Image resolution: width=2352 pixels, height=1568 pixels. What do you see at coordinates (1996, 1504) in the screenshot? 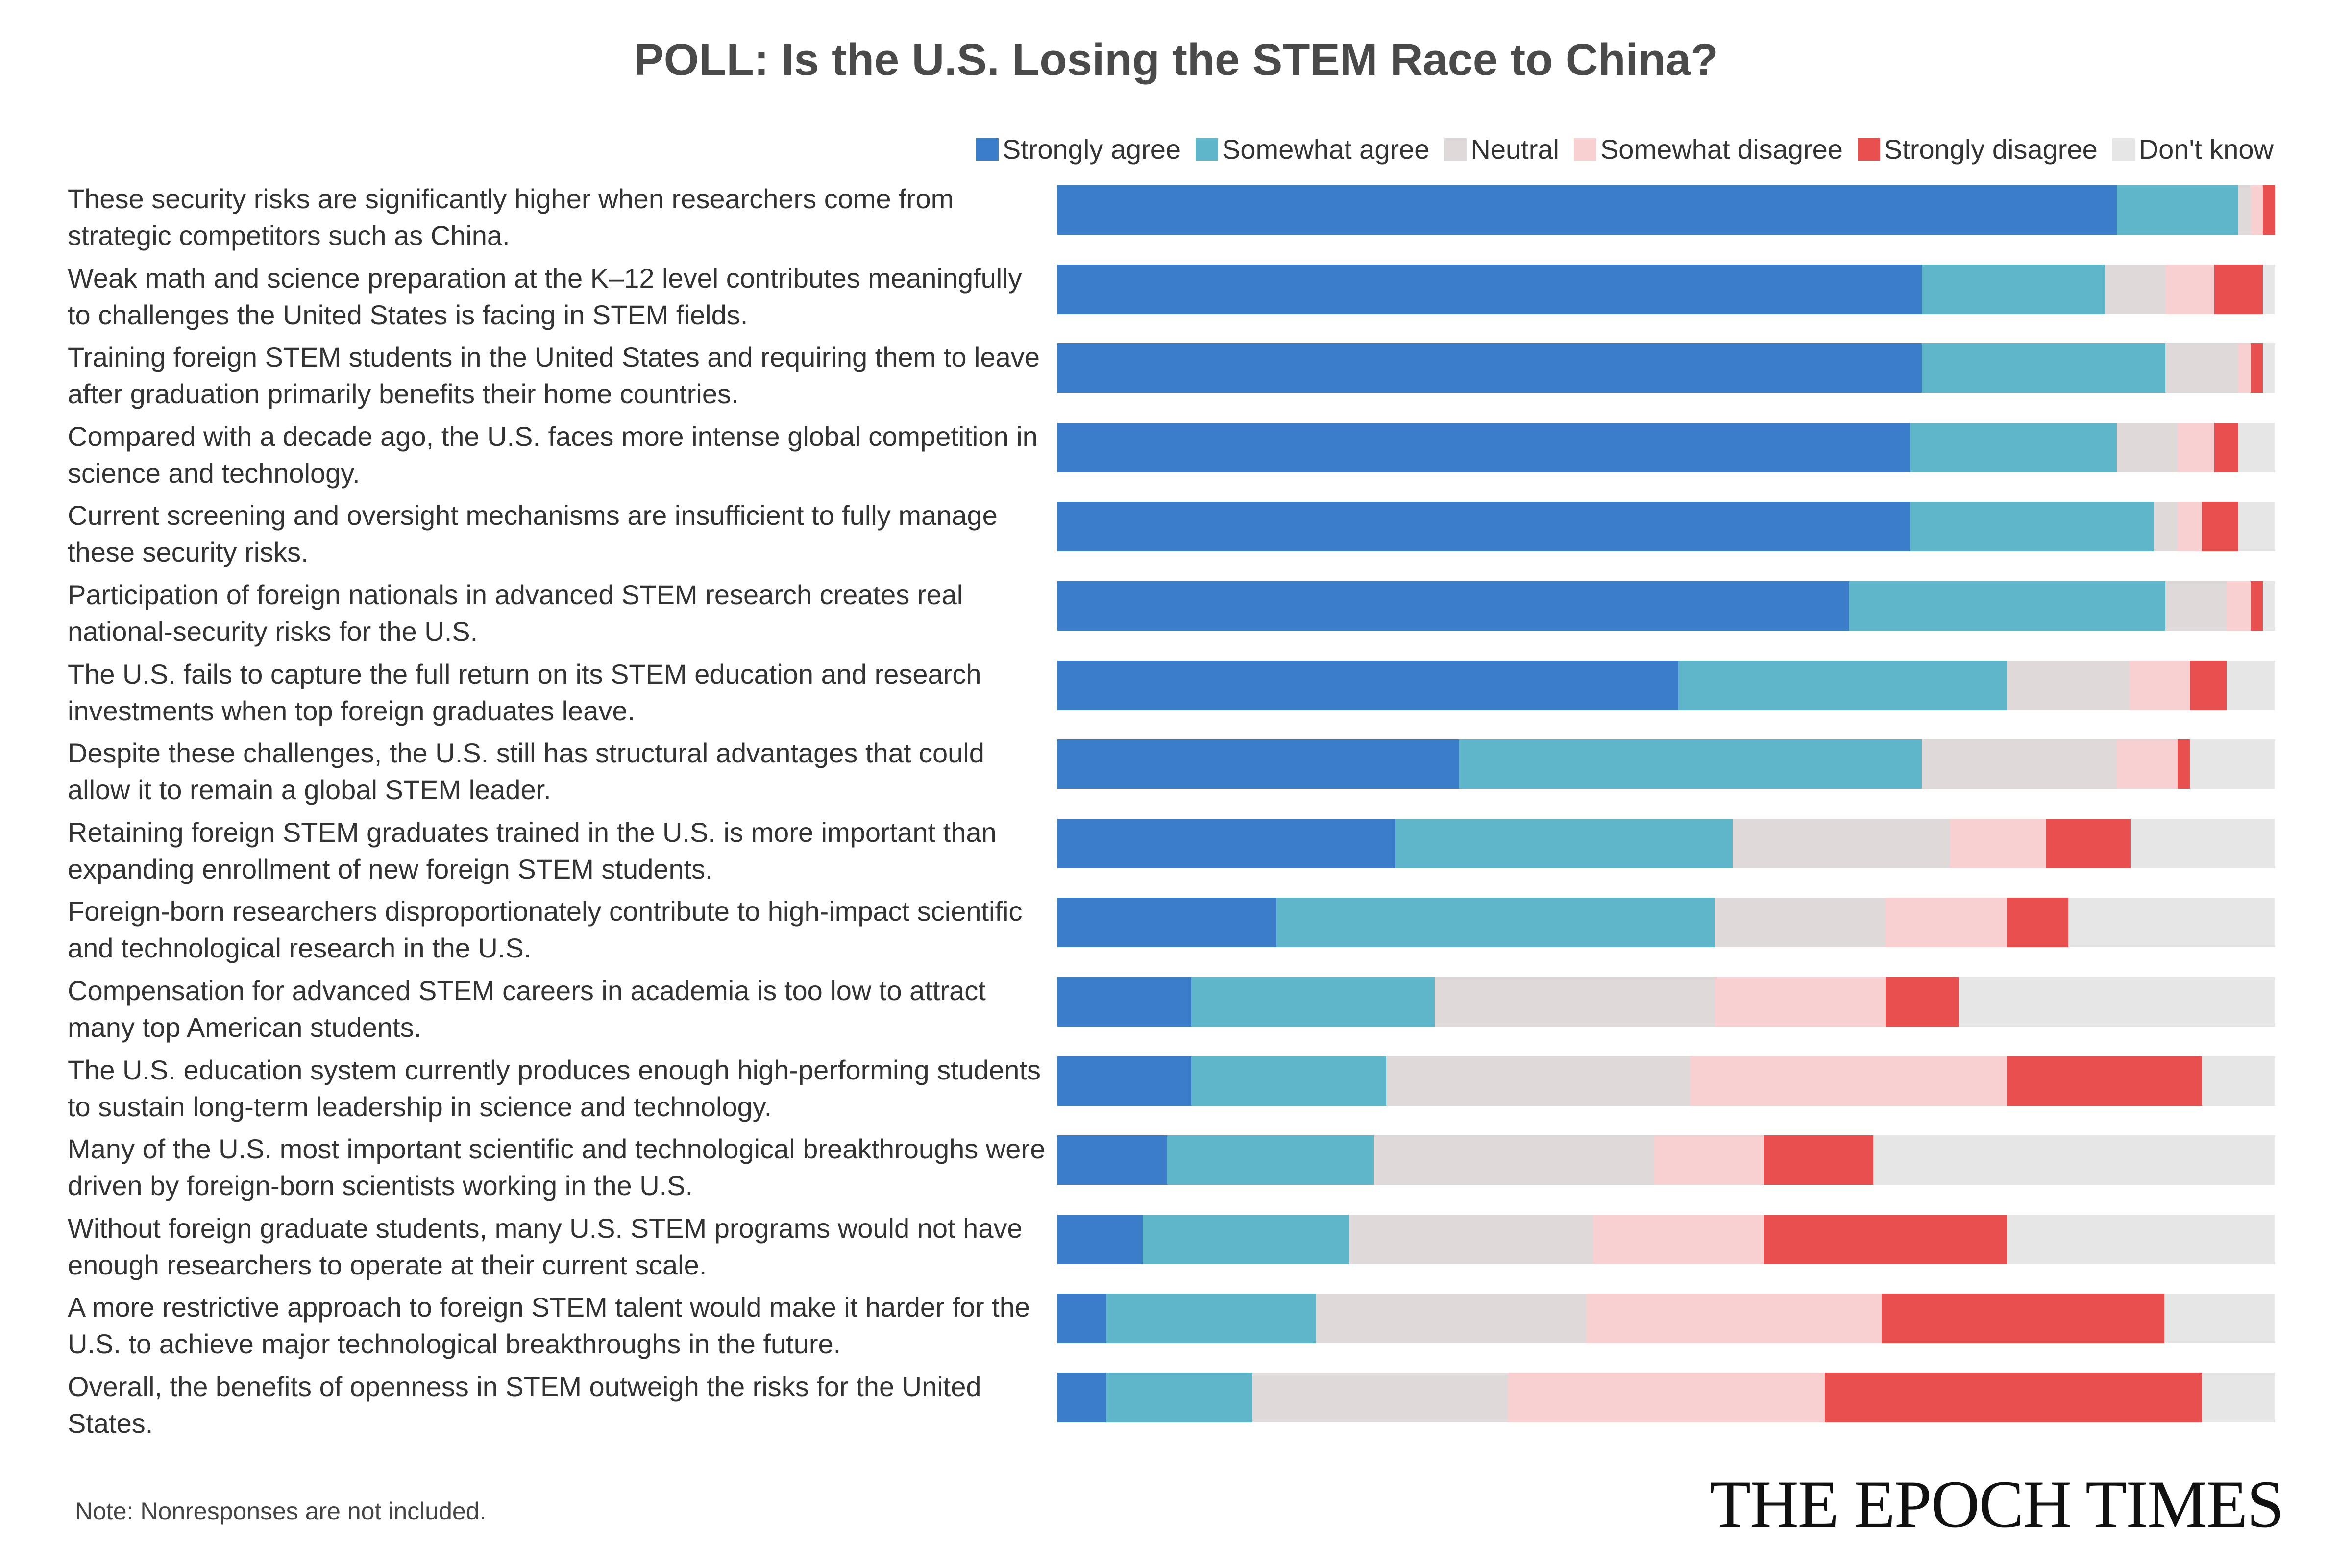
I see `publisher-logo: THE EPOCH TIMES` at bounding box center [1996, 1504].